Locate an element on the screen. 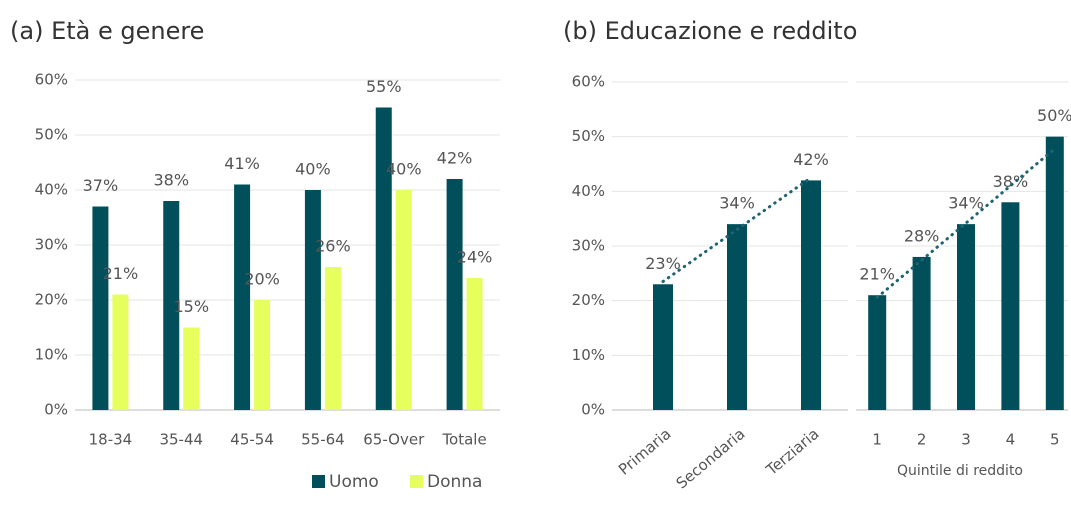 Image resolution: width=1071 pixels, height=505 pixels. chart-title: (b) Educazione e reddito is located at coordinates (710, 31).